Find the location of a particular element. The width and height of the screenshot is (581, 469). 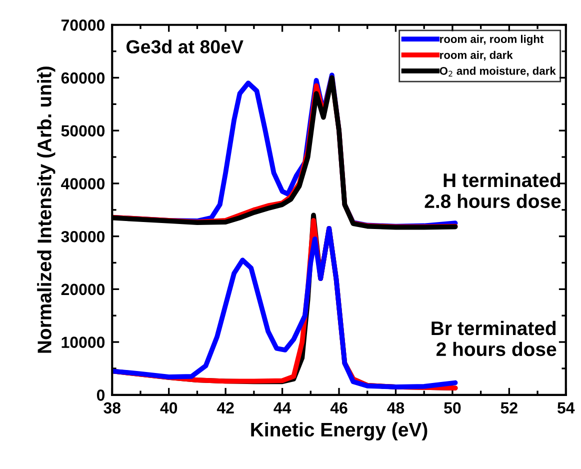

y-tick-label: 20000 is located at coordinates (83, 290).